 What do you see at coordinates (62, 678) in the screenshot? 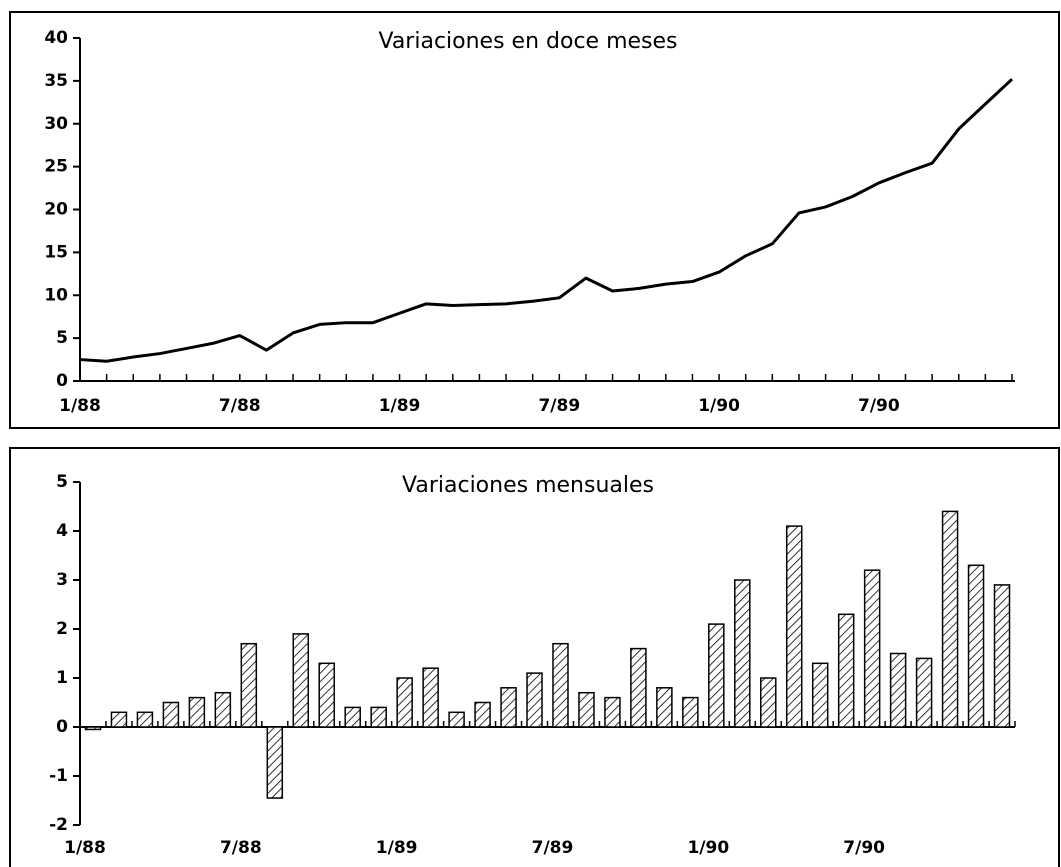
I see `y-tick-label: 1` at bounding box center [62, 678].